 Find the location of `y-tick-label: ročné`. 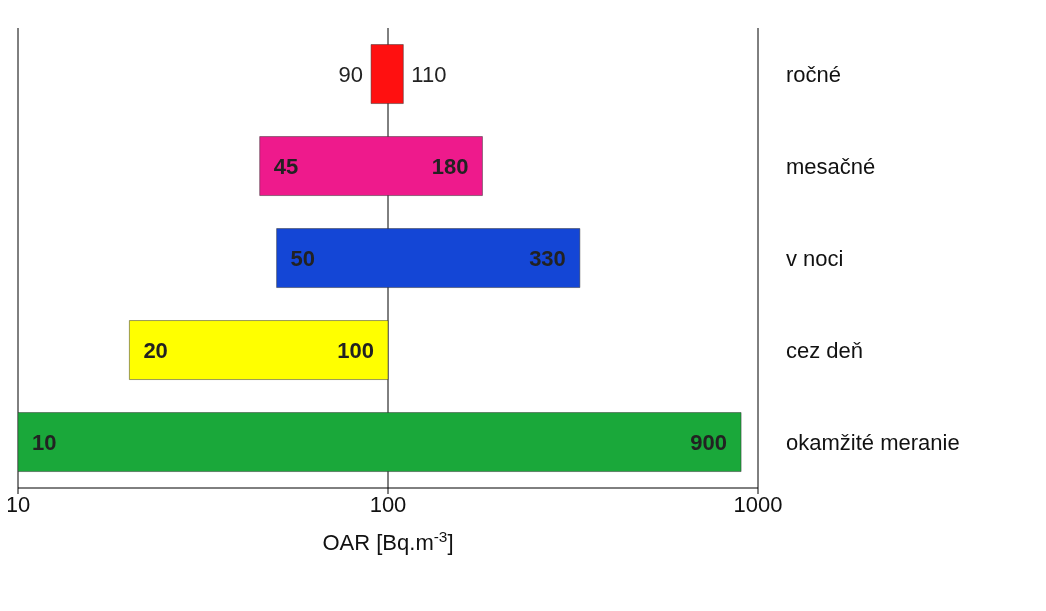

y-tick-label: ročné is located at coordinates (814, 74).